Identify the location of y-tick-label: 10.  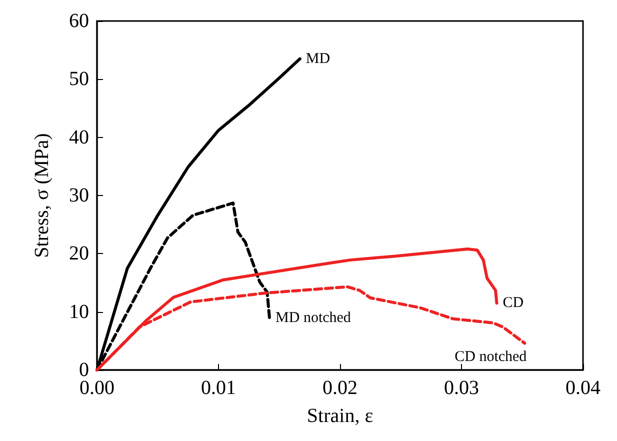
(79, 311).